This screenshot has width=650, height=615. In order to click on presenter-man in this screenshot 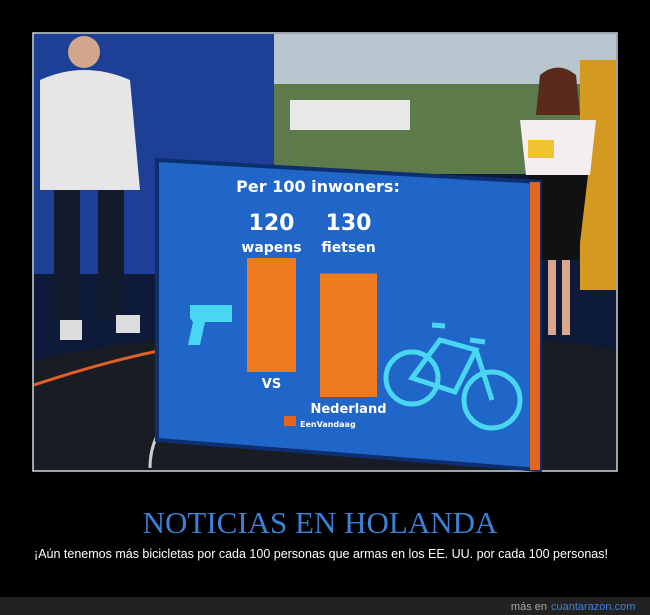, I will do `click(90, 188)`.